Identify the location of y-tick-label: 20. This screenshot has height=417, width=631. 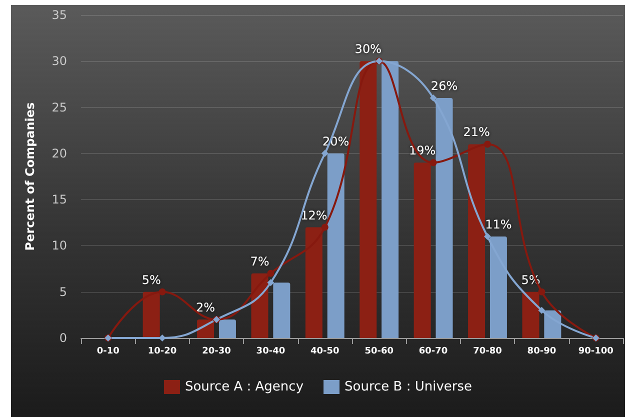
(59, 153).